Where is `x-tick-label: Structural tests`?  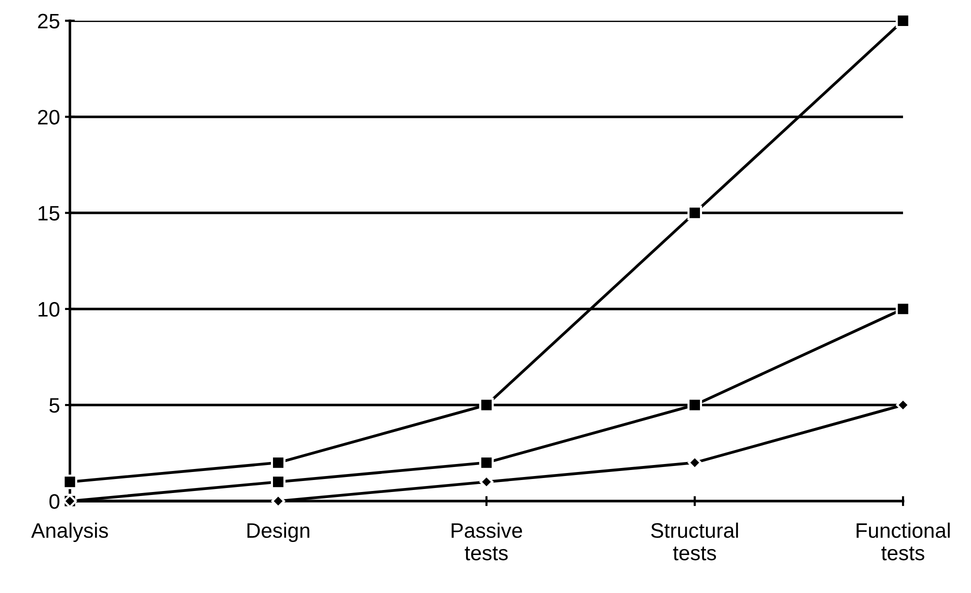 x-tick-label: Structural tests is located at coordinates (694, 541).